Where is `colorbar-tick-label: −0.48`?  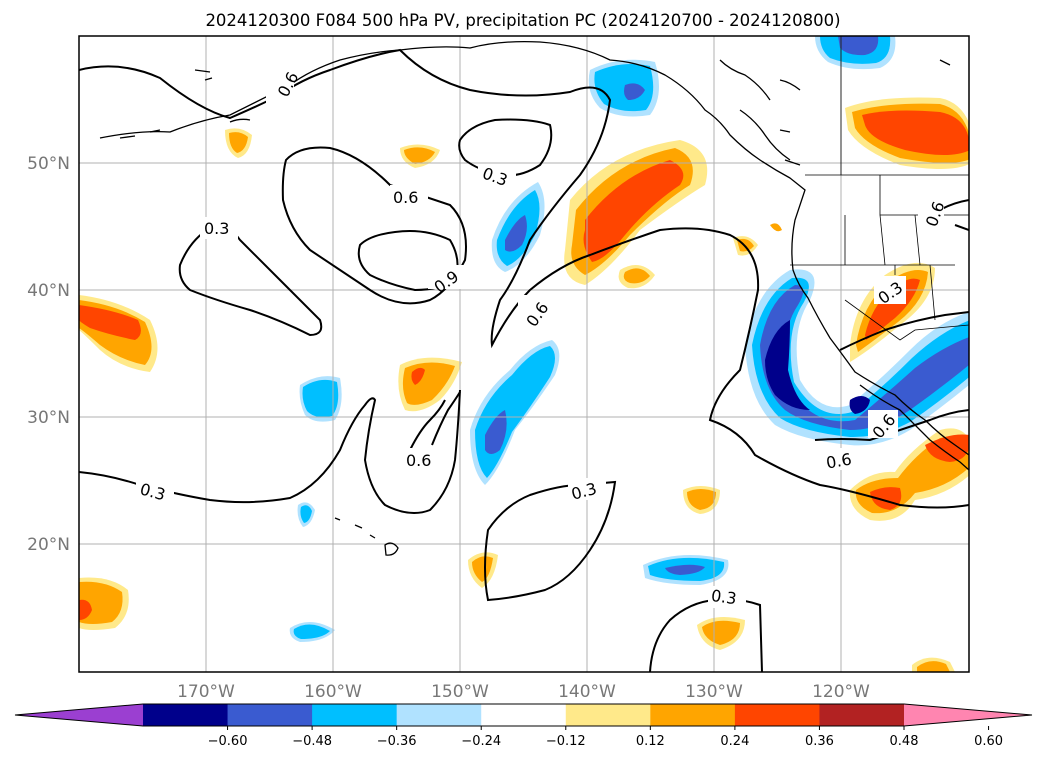 colorbar-tick-label: −0.48 is located at coordinates (312, 741).